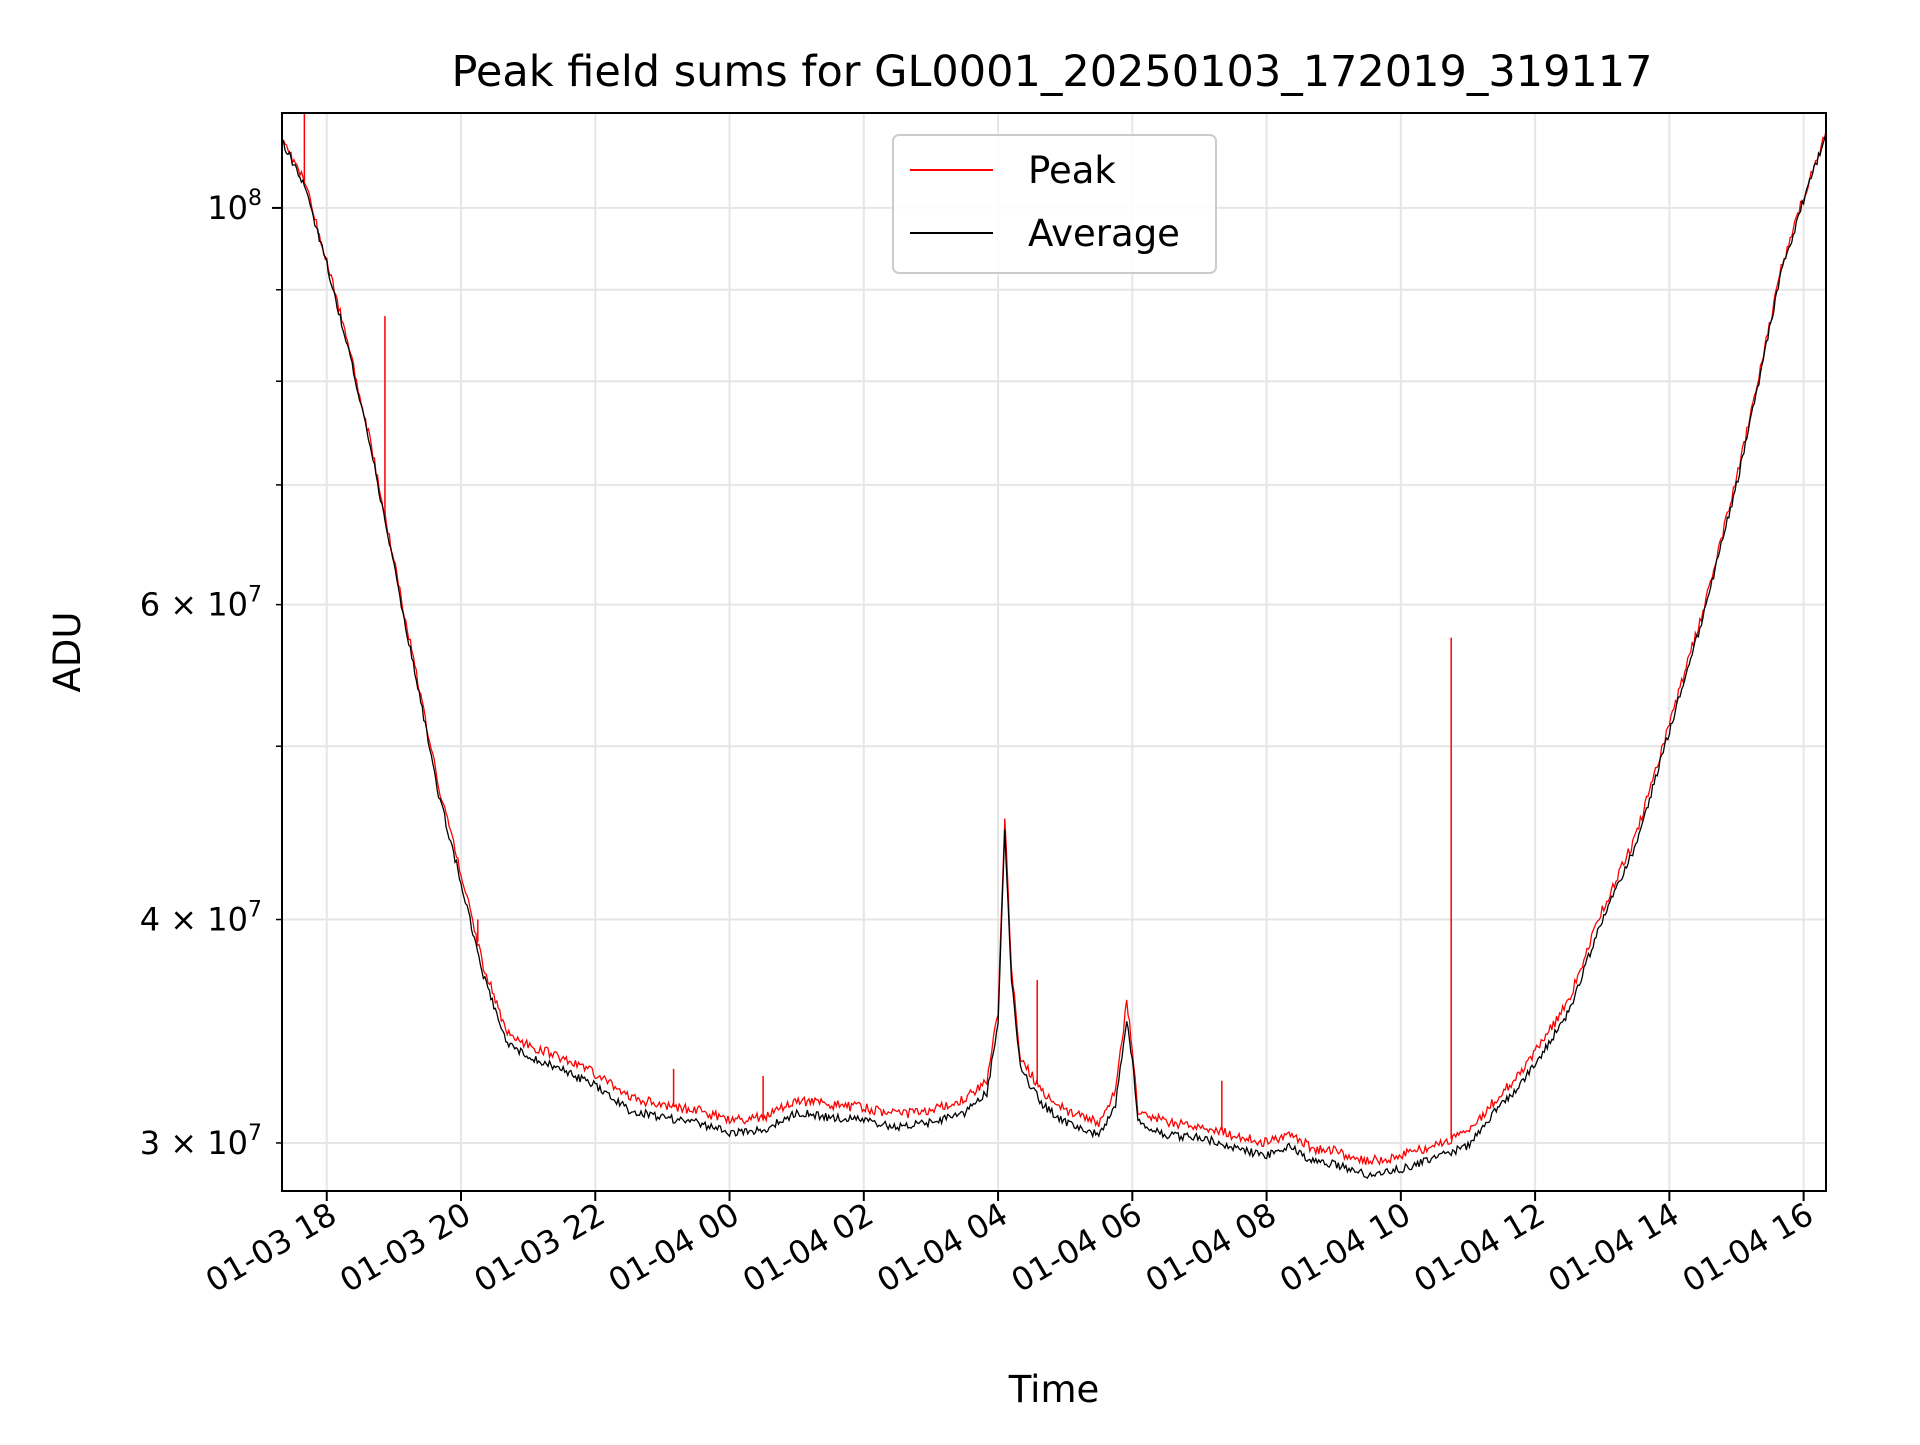 This screenshot has height=1445, width=1920. What do you see at coordinates (1072, 170) in the screenshot?
I see `legend-peak-label: Peak` at bounding box center [1072, 170].